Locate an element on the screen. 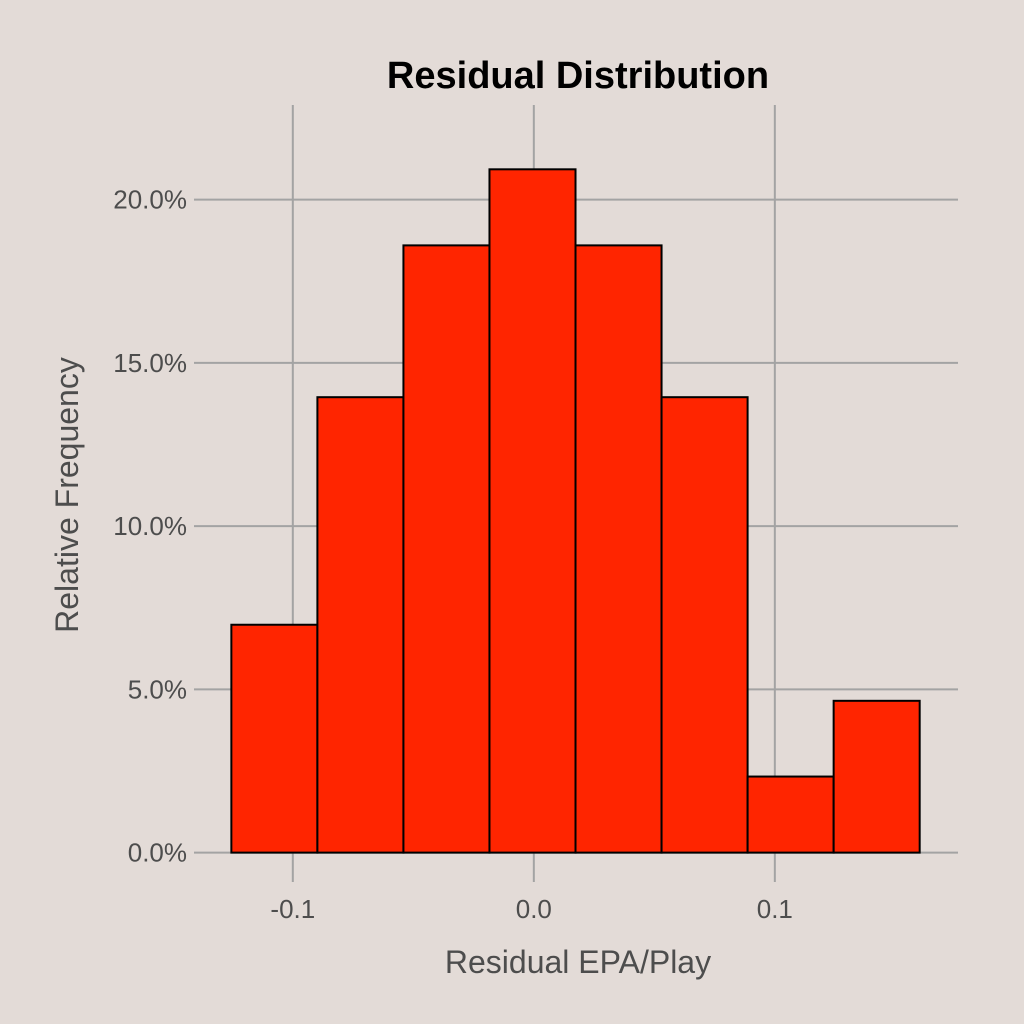 The height and width of the screenshot is (1024, 1024). y-tick-label: 0.0% is located at coordinates (157, 853).